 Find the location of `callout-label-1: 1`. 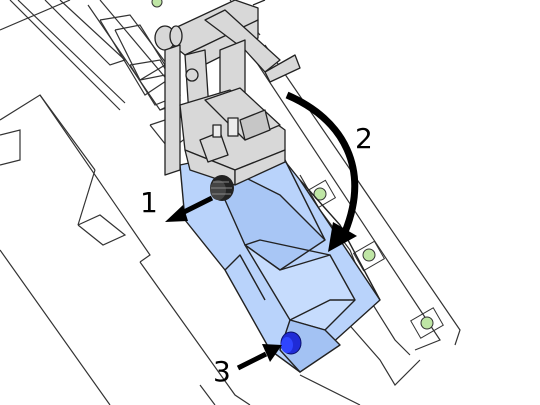

callout-label-1: 1 is located at coordinates (149, 202).